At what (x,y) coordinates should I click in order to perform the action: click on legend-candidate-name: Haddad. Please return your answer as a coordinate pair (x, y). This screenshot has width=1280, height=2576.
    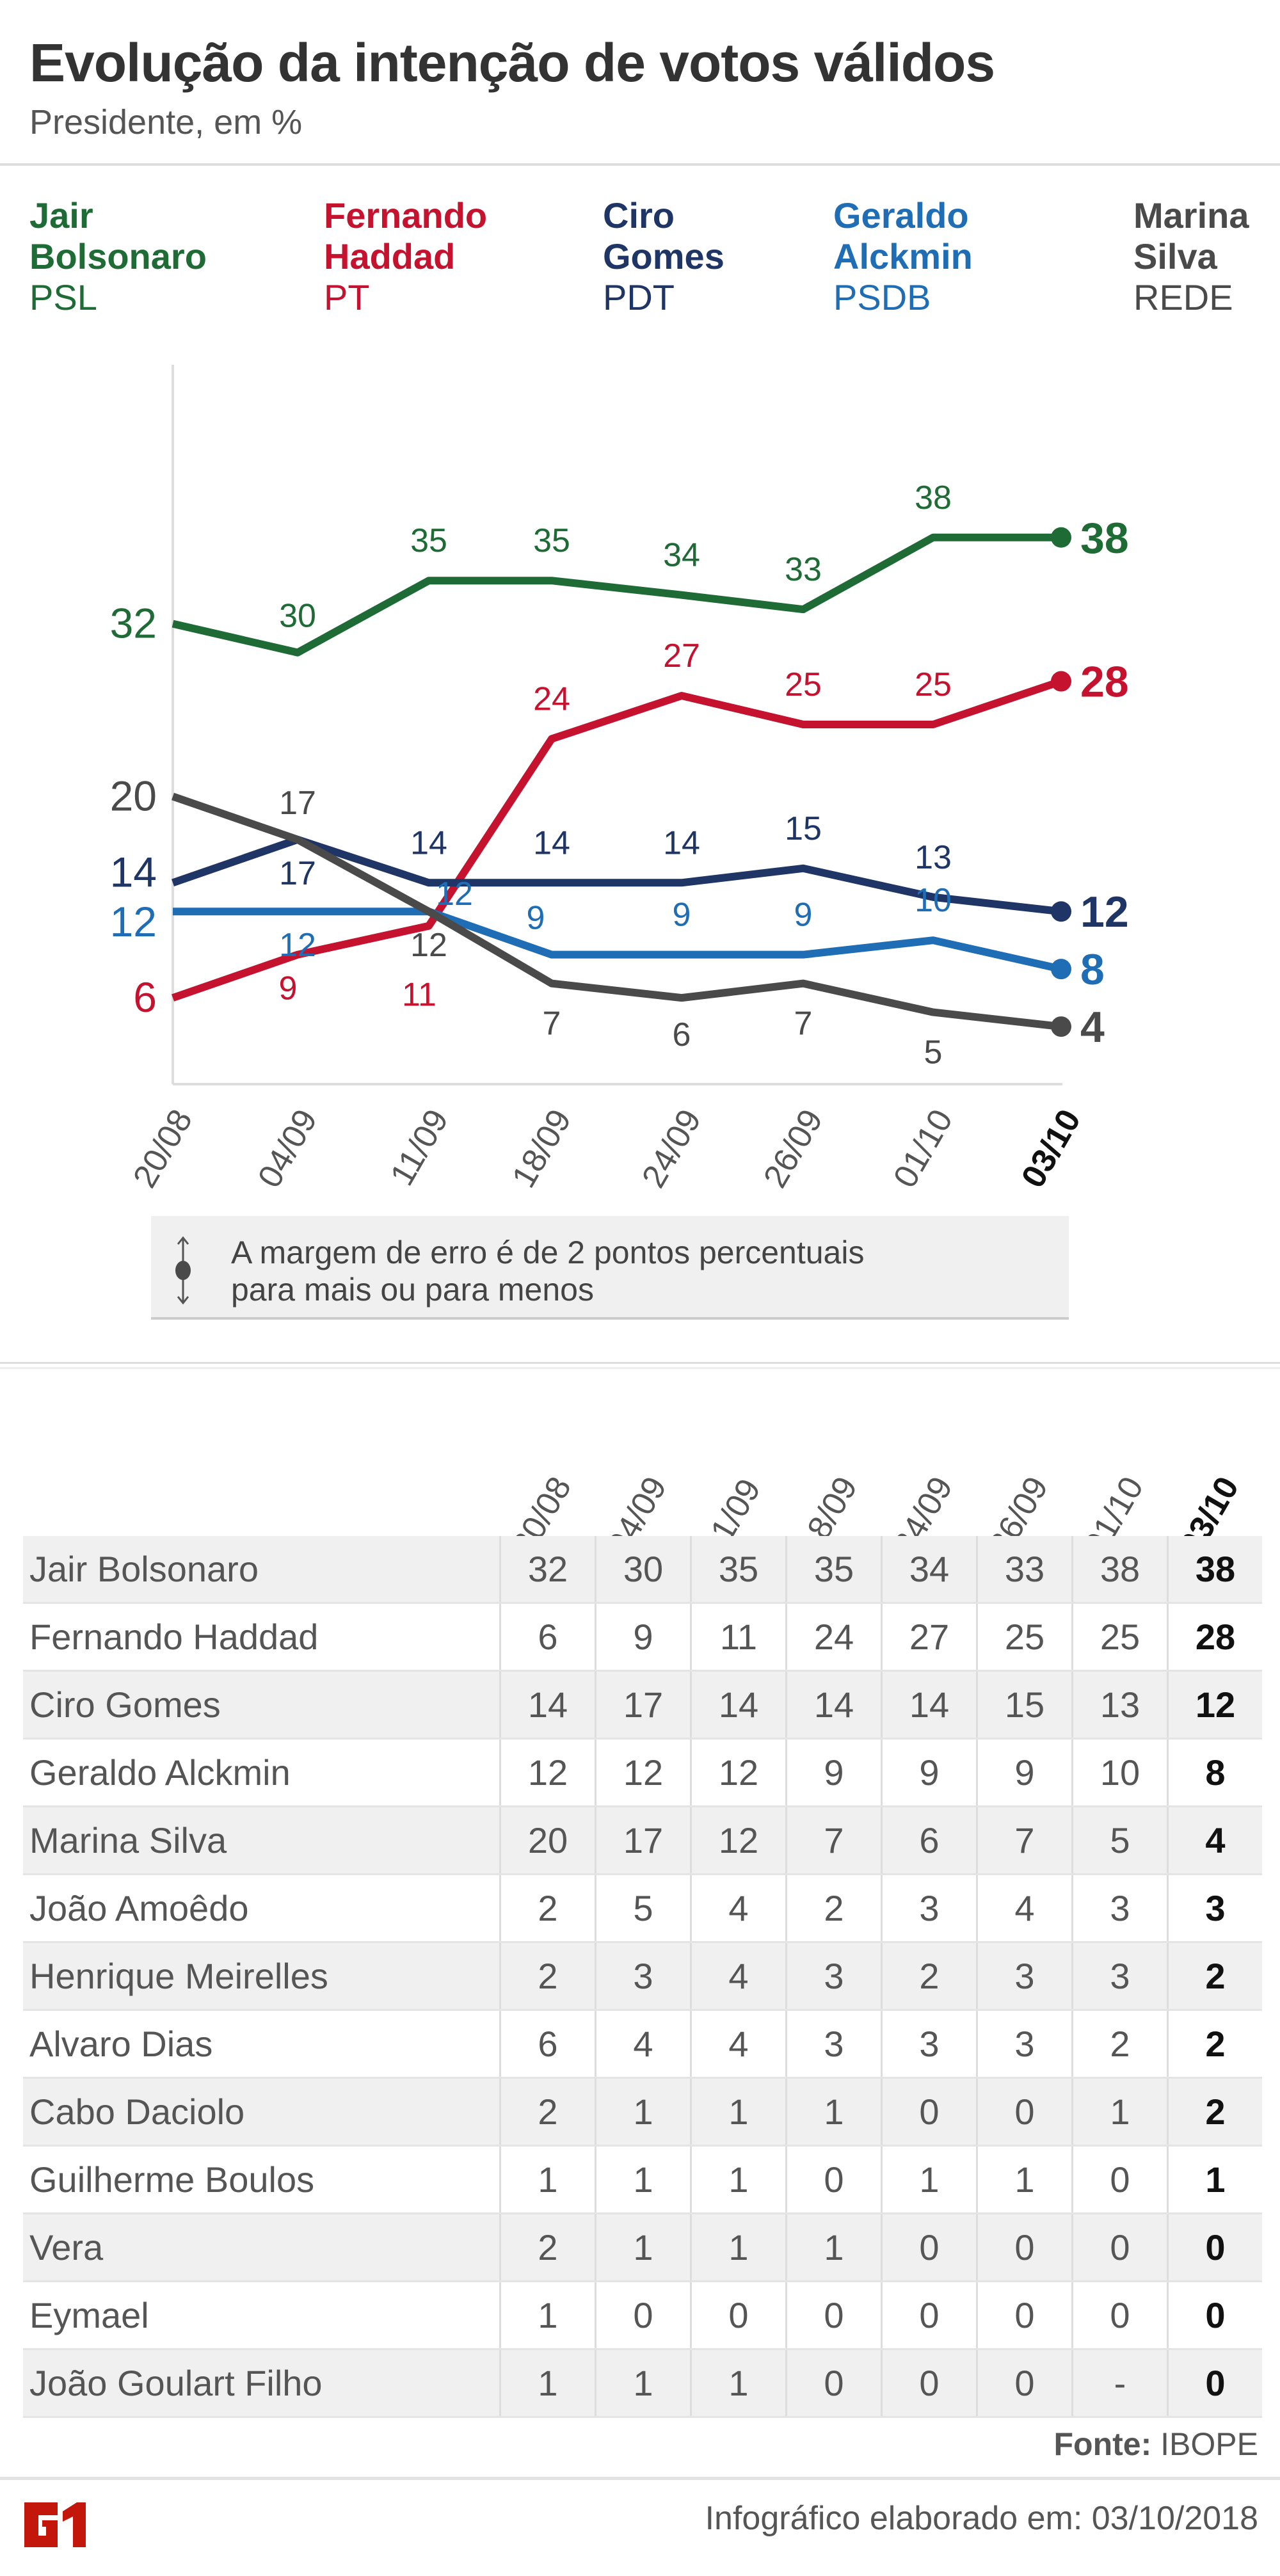
    Looking at the image, I should click on (390, 256).